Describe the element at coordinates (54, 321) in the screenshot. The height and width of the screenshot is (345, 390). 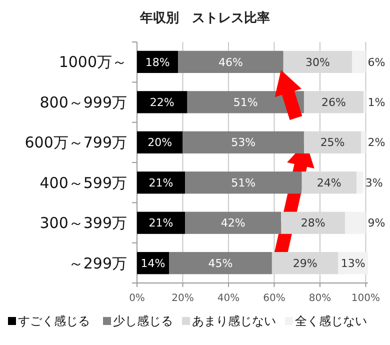
I see `legend-label: すごく感じる` at that location.